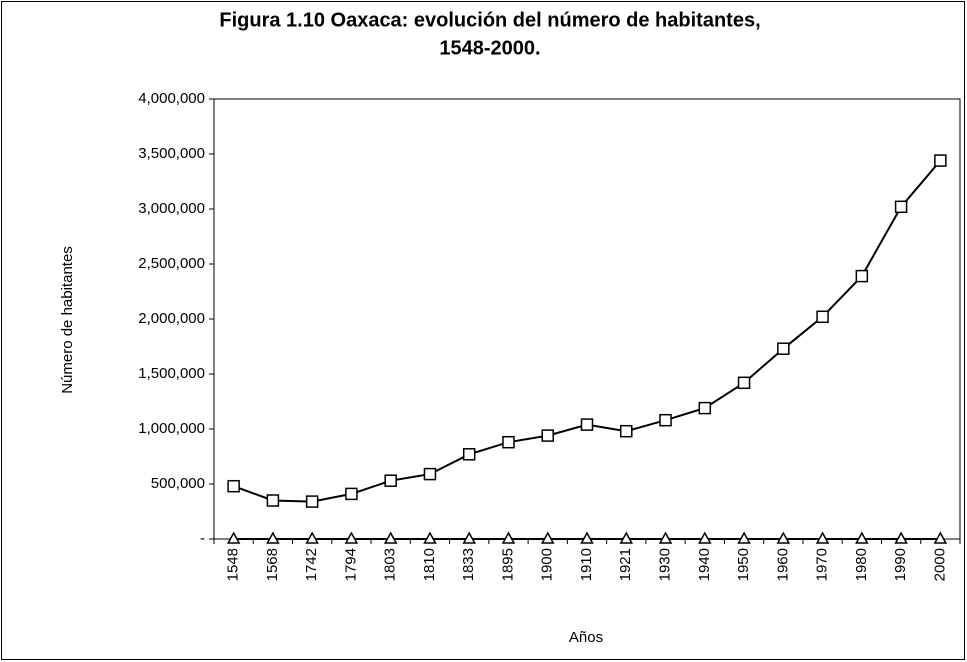 The image size is (967, 662). Describe the element at coordinates (664, 564) in the screenshot. I see `x-tick-label: 1930` at that location.